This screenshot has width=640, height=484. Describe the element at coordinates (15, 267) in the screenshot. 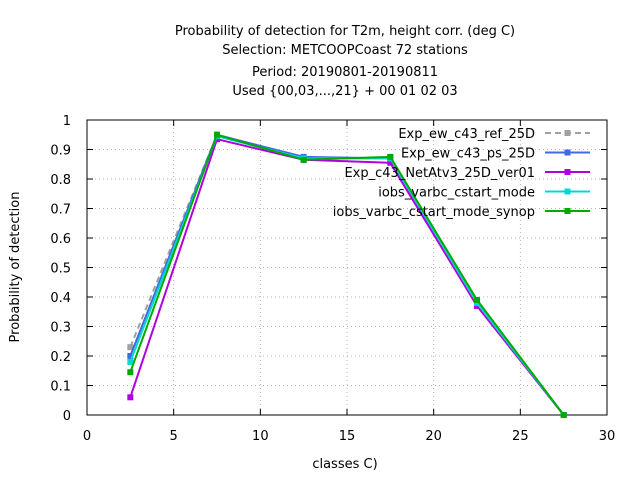

I see `y-axis-label: Probability of detection` at that location.